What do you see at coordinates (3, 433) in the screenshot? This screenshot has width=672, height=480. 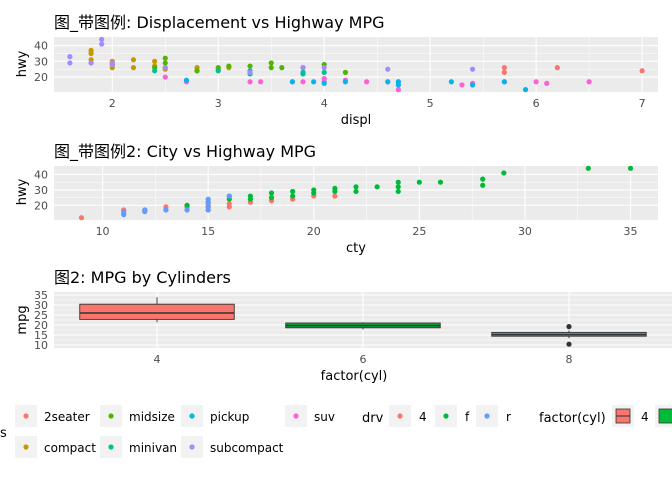 I see `legend-title-class-fragment: s` at bounding box center [3, 433].